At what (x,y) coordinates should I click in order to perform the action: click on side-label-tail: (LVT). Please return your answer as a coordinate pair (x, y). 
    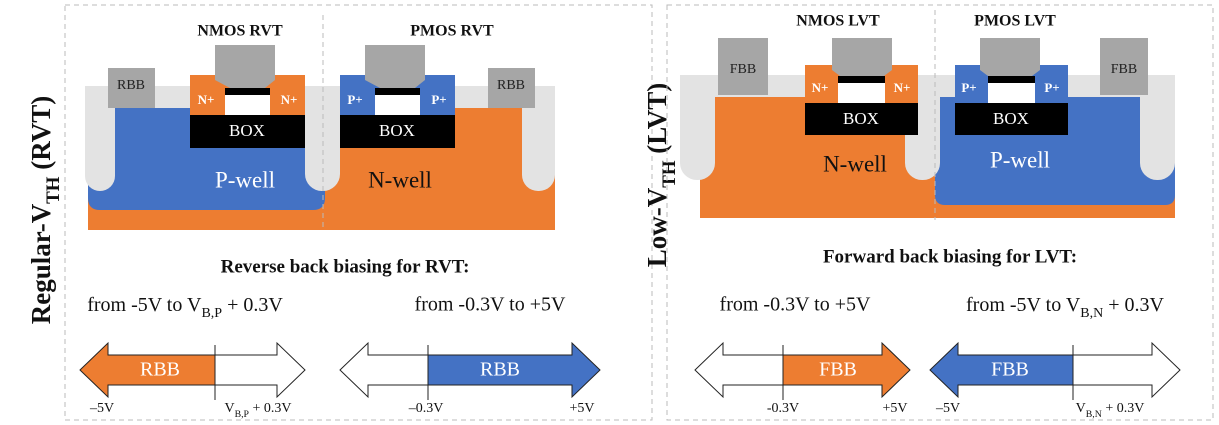
    Looking at the image, I should click on (657, 122).